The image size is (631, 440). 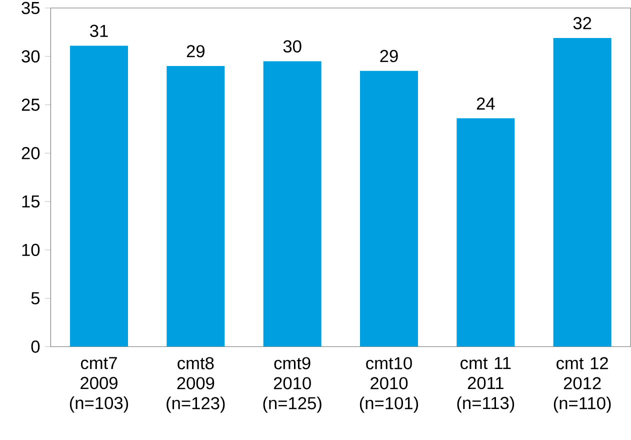 What do you see at coordinates (195, 385) in the screenshot?
I see `x-tick-label: cmt8 2009 (n=123)` at bounding box center [195, 385].